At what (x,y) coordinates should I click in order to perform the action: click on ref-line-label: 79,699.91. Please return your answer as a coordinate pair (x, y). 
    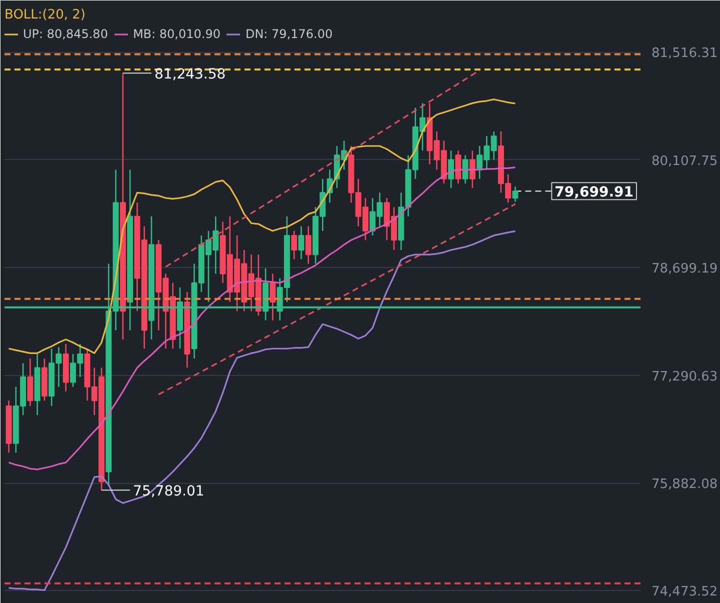
    Looking at the image, I should click on (594, 192).